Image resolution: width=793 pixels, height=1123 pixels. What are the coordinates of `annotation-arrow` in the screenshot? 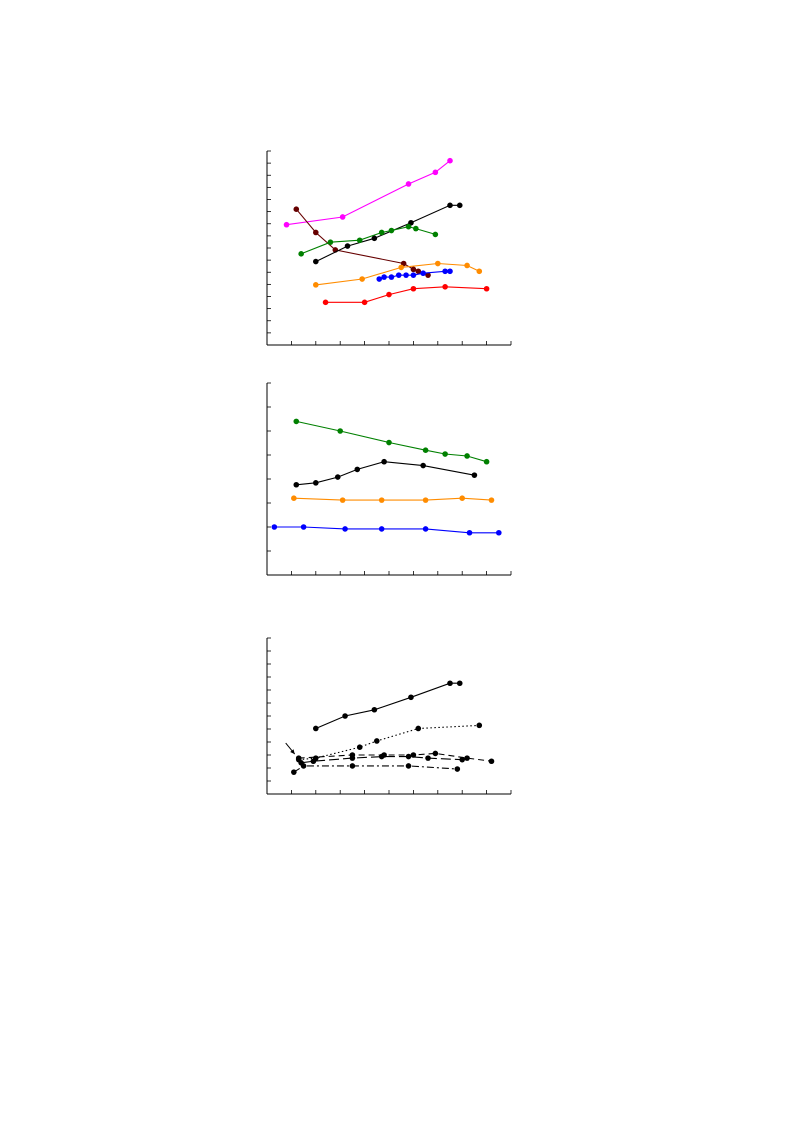 It's located at (290, 748).